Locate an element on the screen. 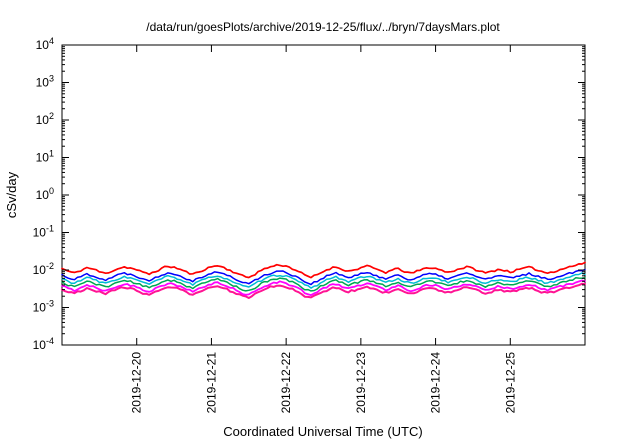 This screenshot has width=640, height=448. series-pink is located at coordinates (323, 290).